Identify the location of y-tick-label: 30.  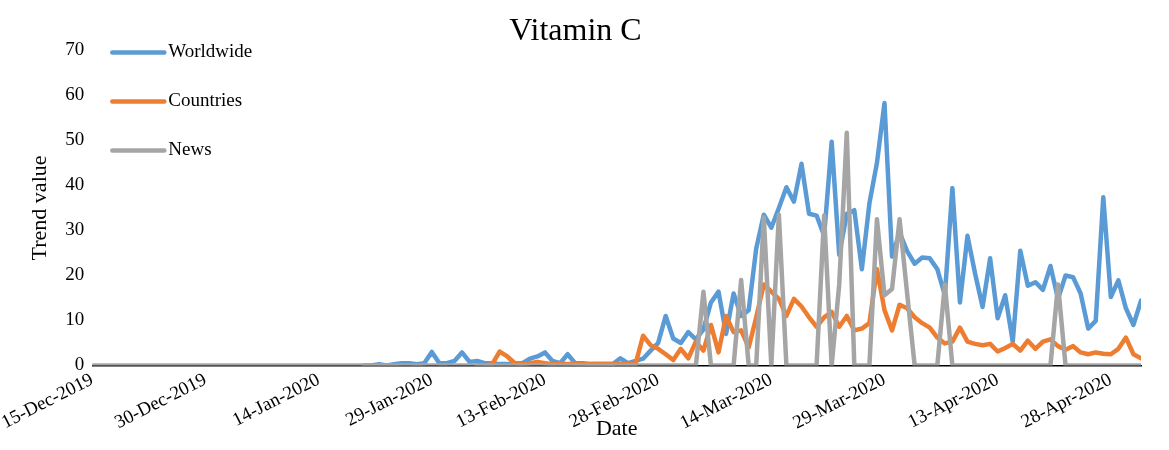
(75, 229).